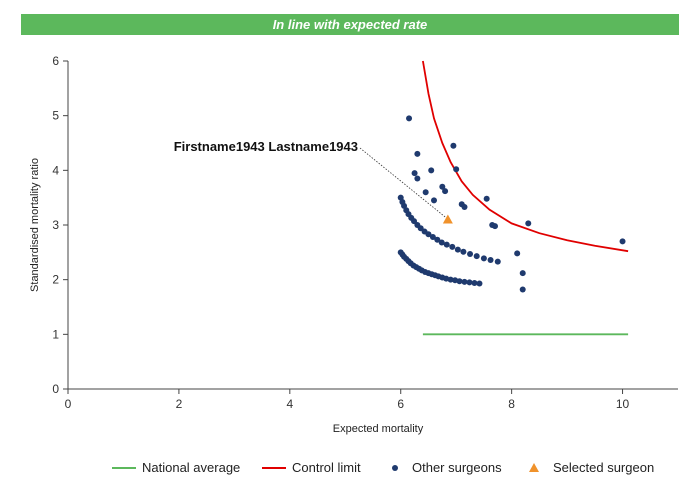 Image resolution: width=700 pixels, height=500 pixels. What do you see at coordinates (68, 404) in the screenshot?
I see `x-tick-label: 0` at bounding box center [68, 404].